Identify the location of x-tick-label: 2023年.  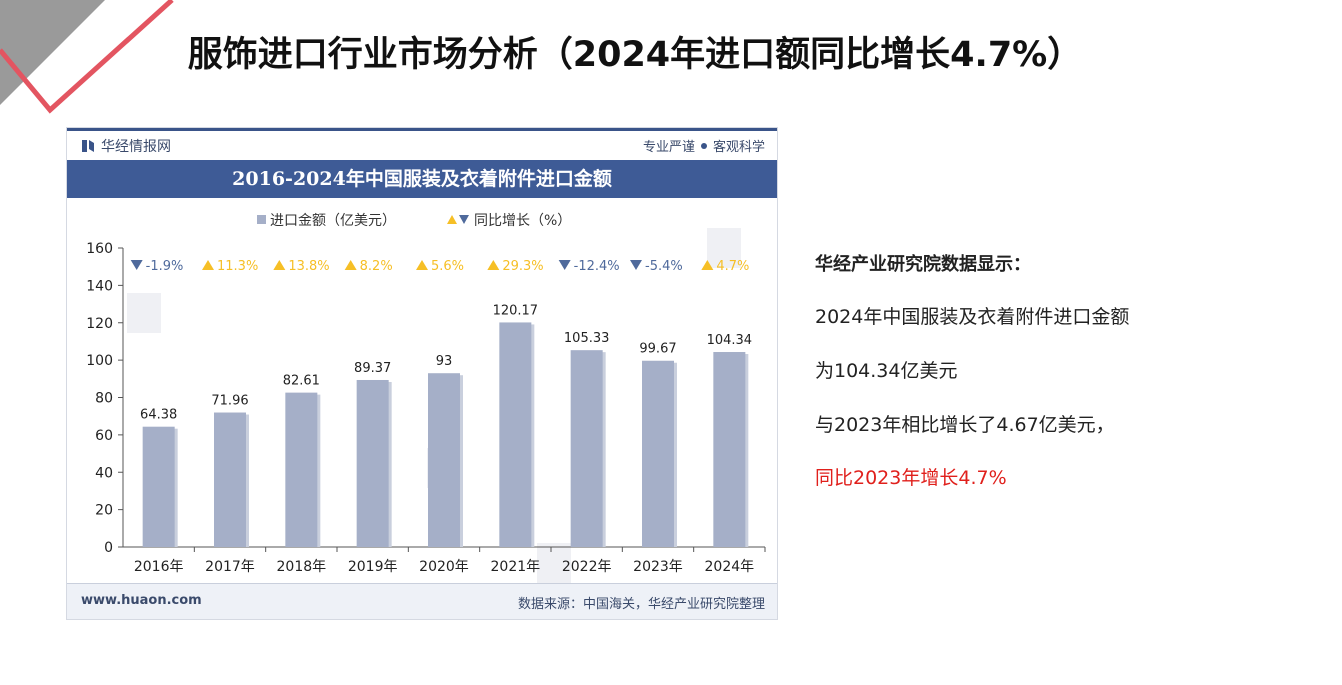
(658, 567).